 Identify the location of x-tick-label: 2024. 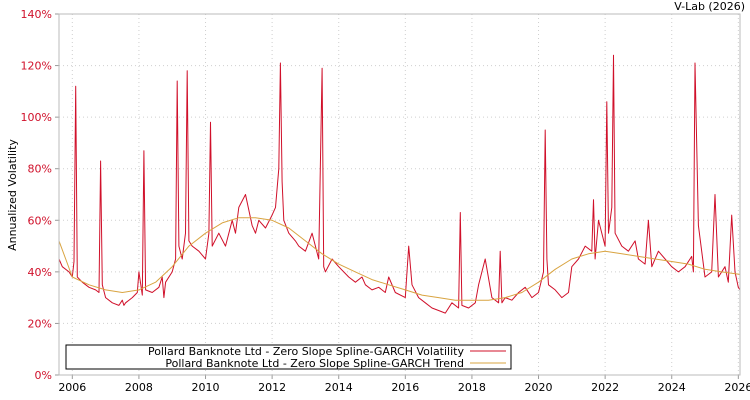
(672, 387).